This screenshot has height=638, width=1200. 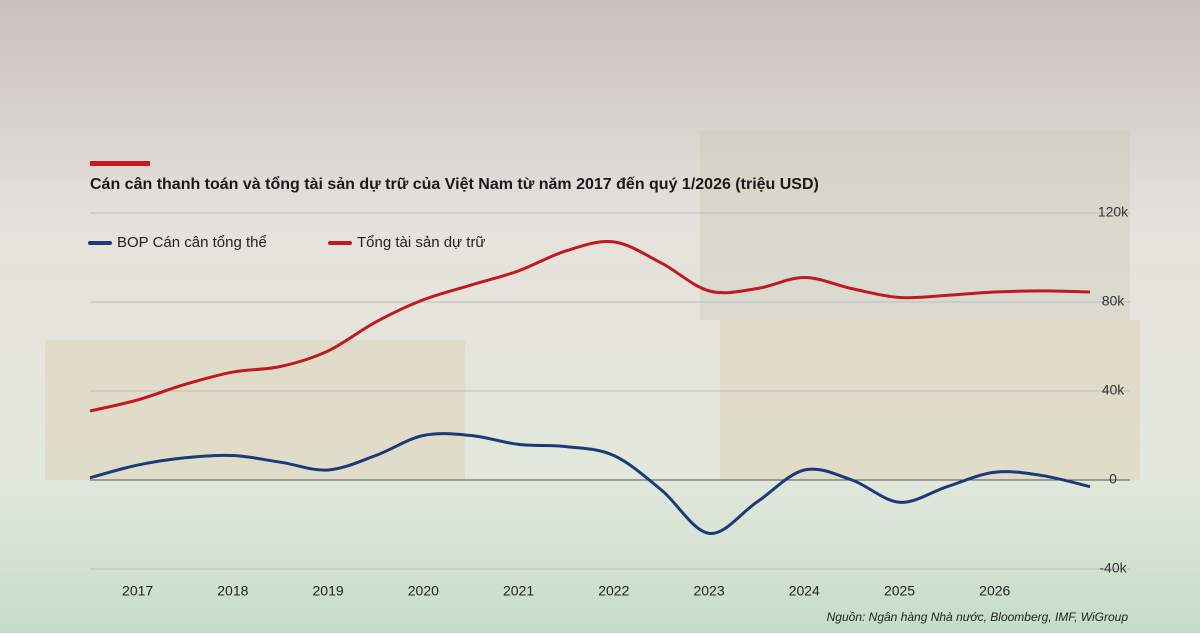 What do you see at coordinates (1113, 568) in the screenshot?
I see `y-tick-label: -40k` at bounding box center [1113, 568].